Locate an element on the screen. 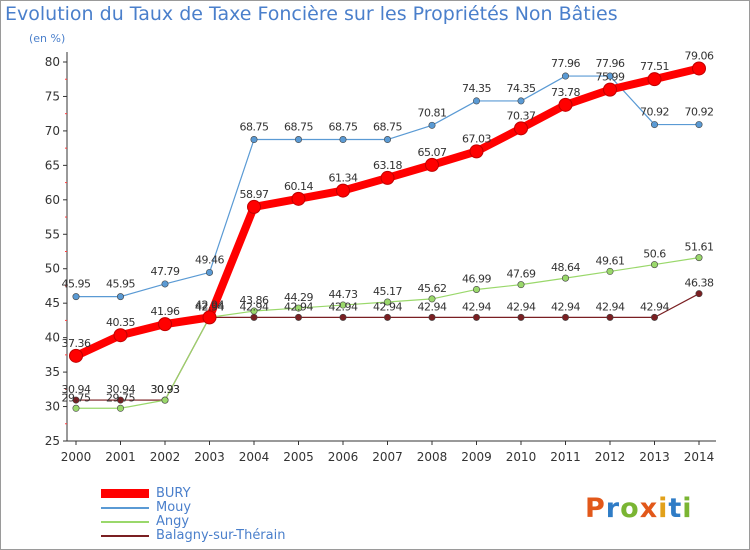  legend-label-bury: BURY is located at coordinates (173, 493).